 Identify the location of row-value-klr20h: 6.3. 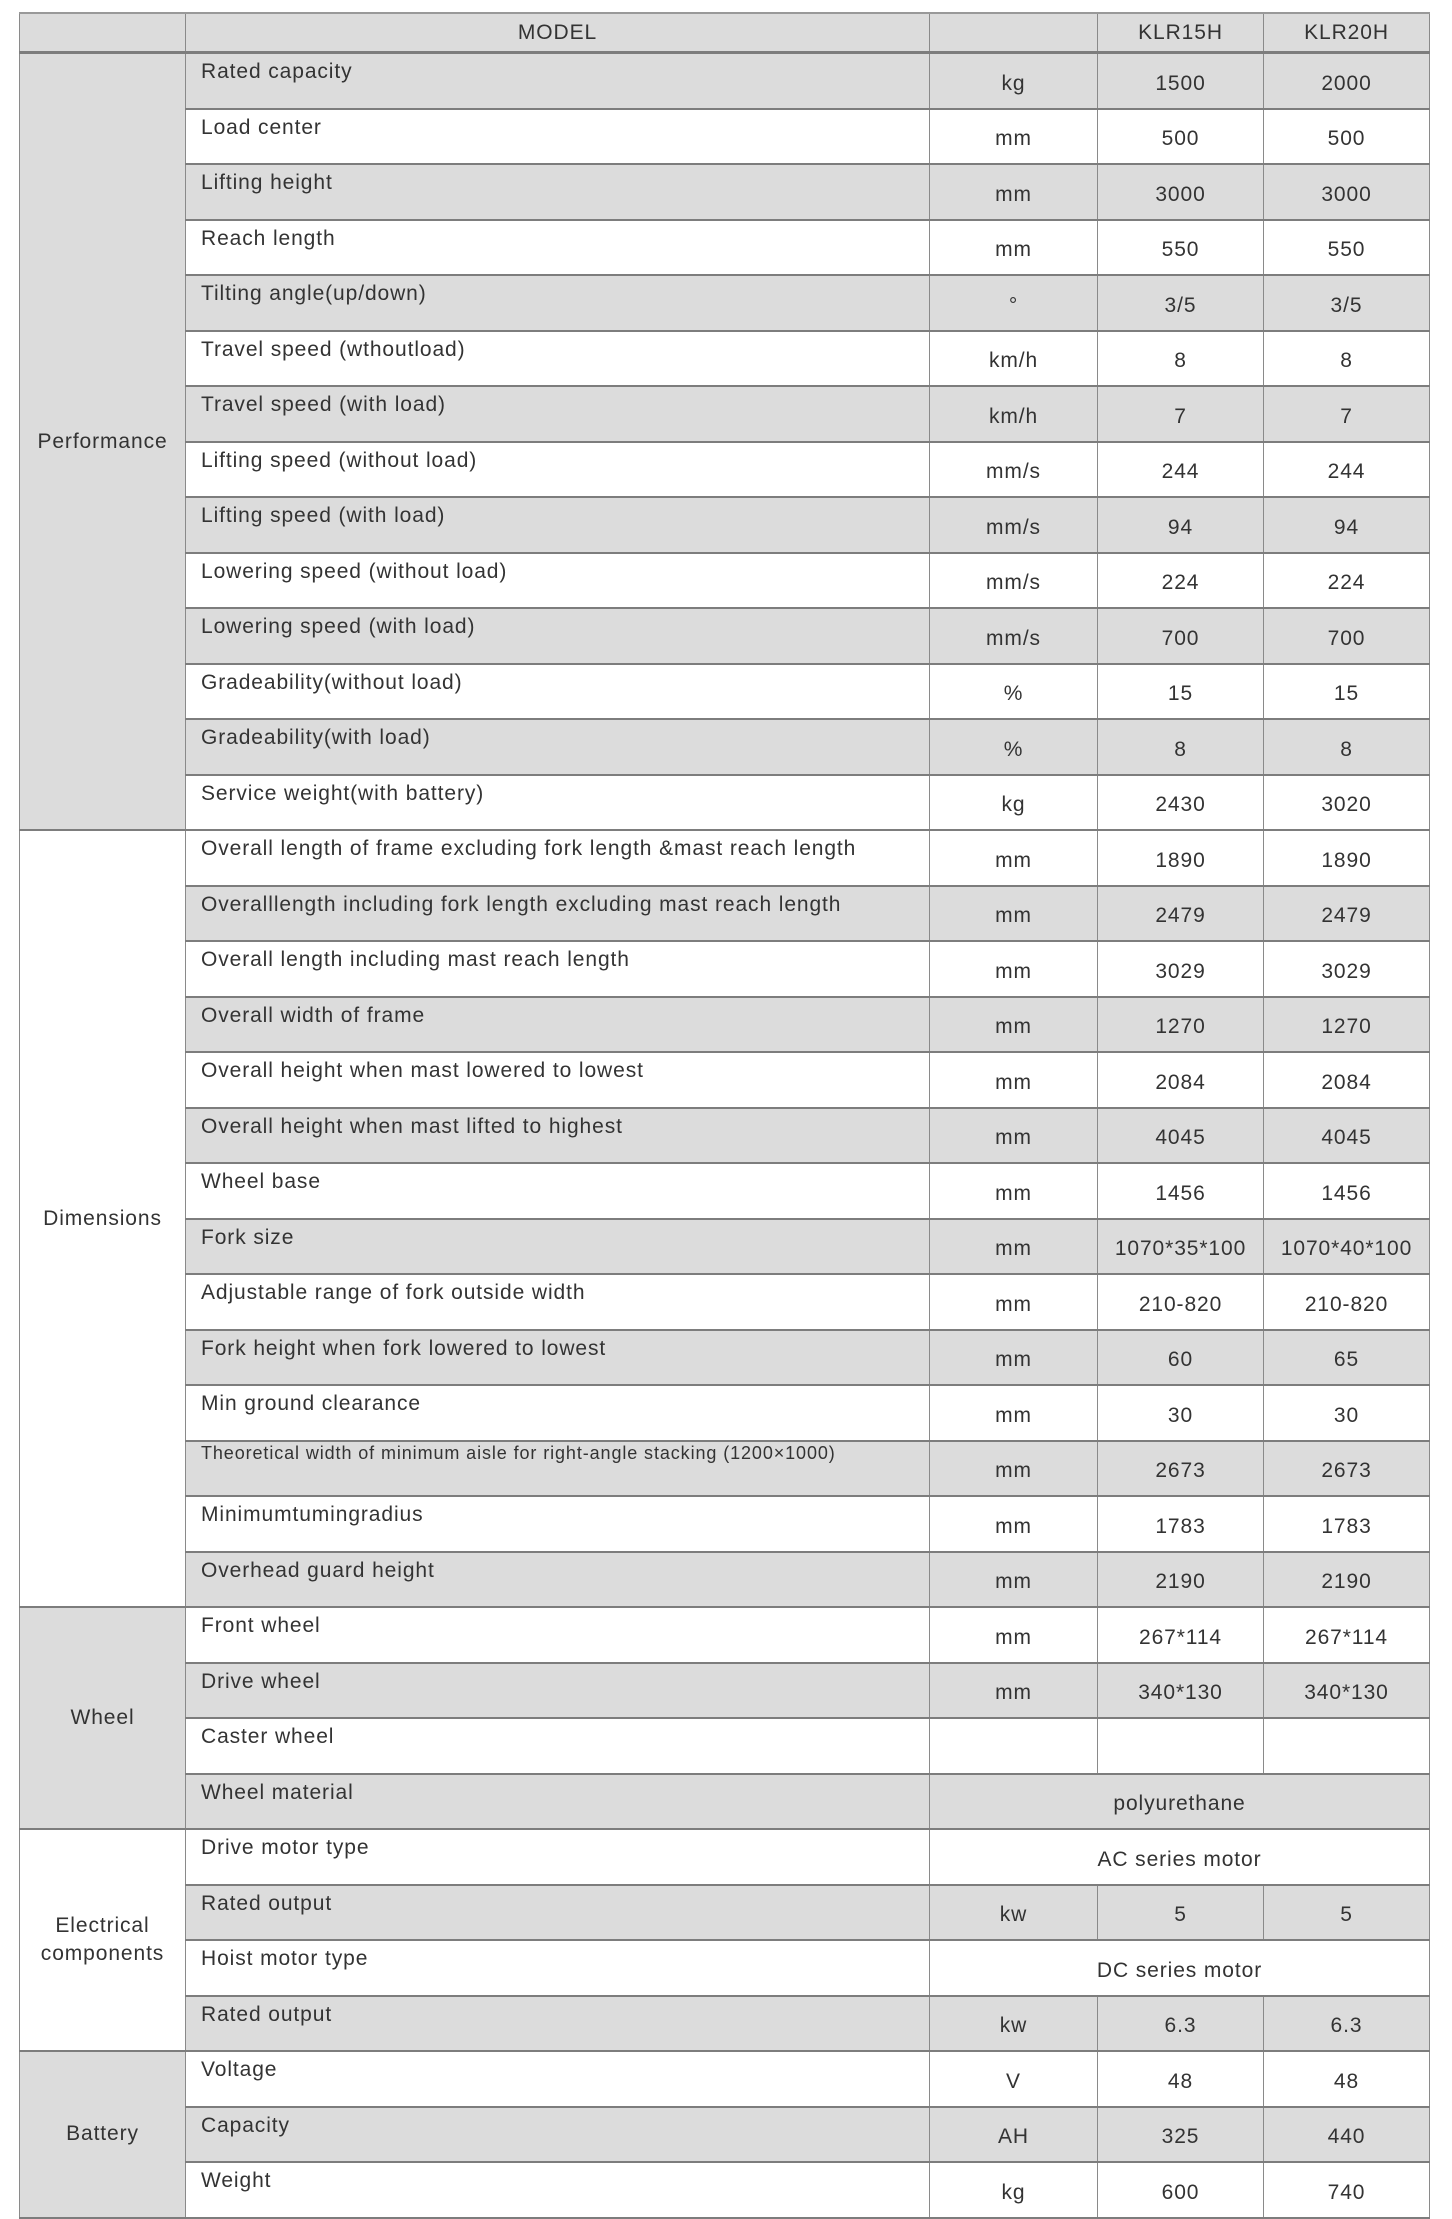
(1346, 2023).